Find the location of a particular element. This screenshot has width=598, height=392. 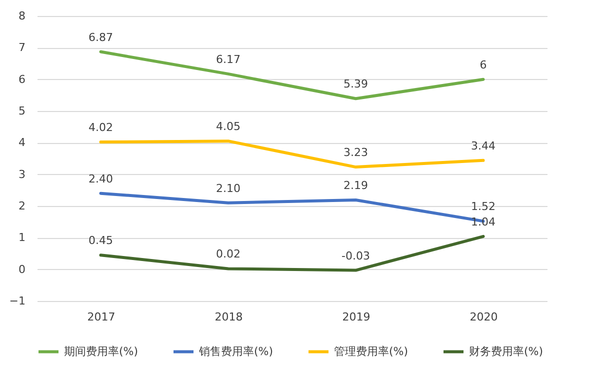

y-tick-label: 7 is located at coordinates (22, 47).